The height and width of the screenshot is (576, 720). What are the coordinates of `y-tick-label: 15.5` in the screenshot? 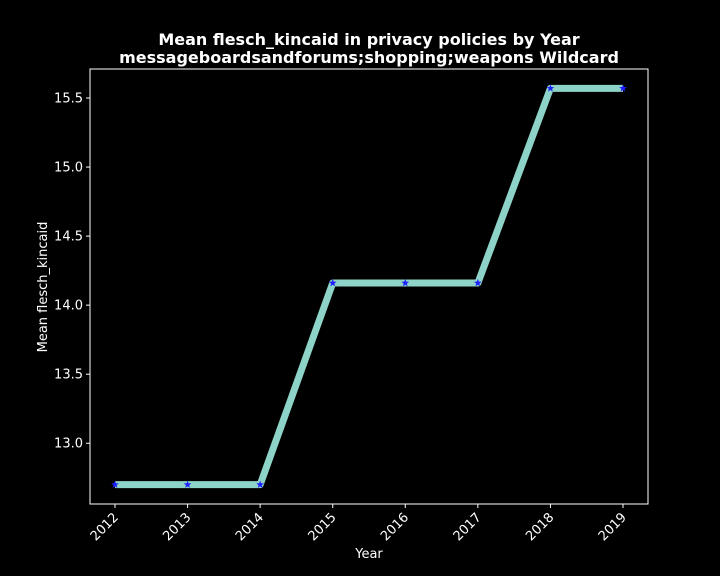 It's located at (68, 99).